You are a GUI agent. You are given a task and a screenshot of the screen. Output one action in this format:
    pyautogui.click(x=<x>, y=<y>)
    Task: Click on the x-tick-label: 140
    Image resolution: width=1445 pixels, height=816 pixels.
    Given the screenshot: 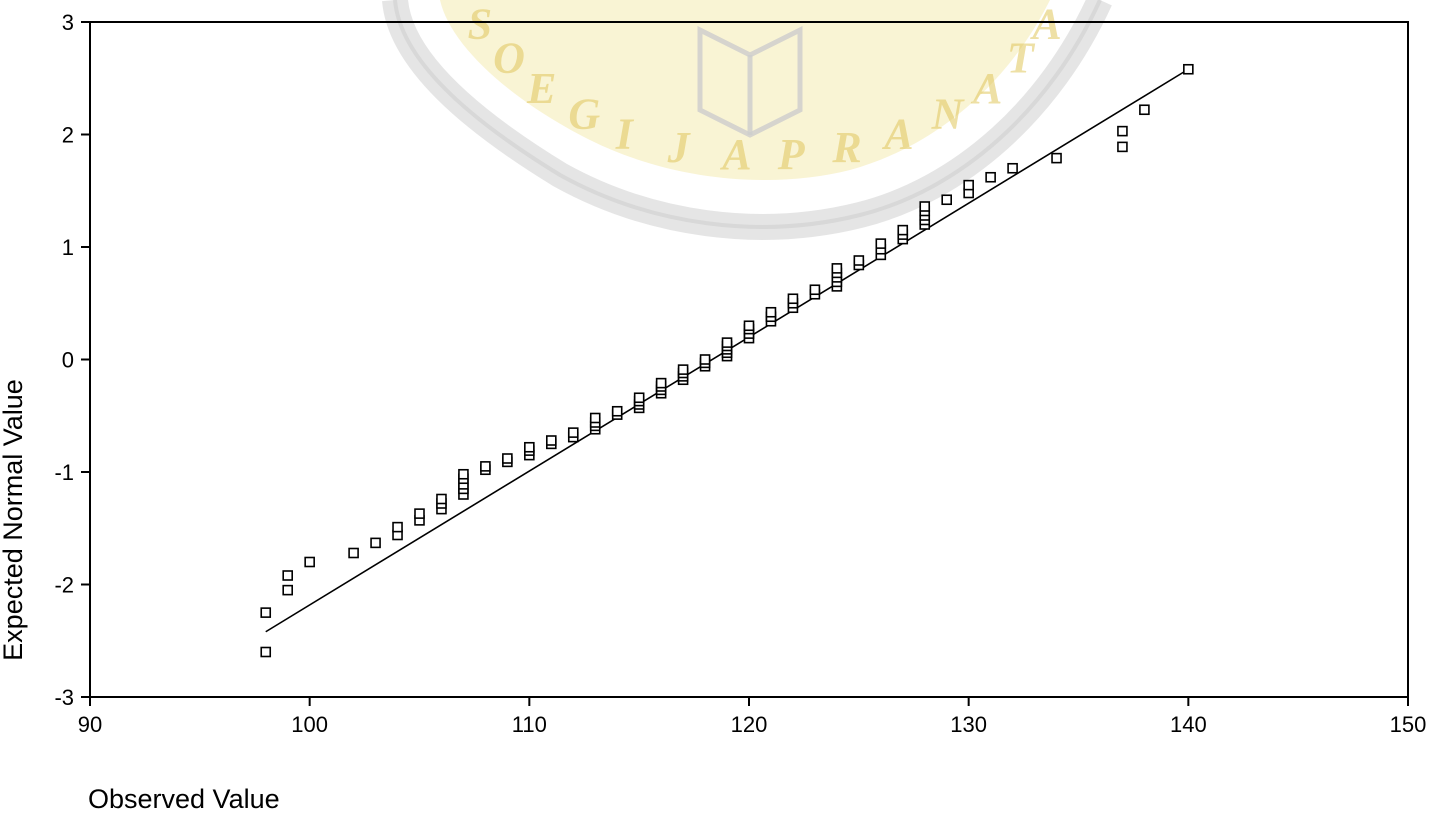 What is the action you would take?
    pyautogui.click(x=1188, y=724)
    